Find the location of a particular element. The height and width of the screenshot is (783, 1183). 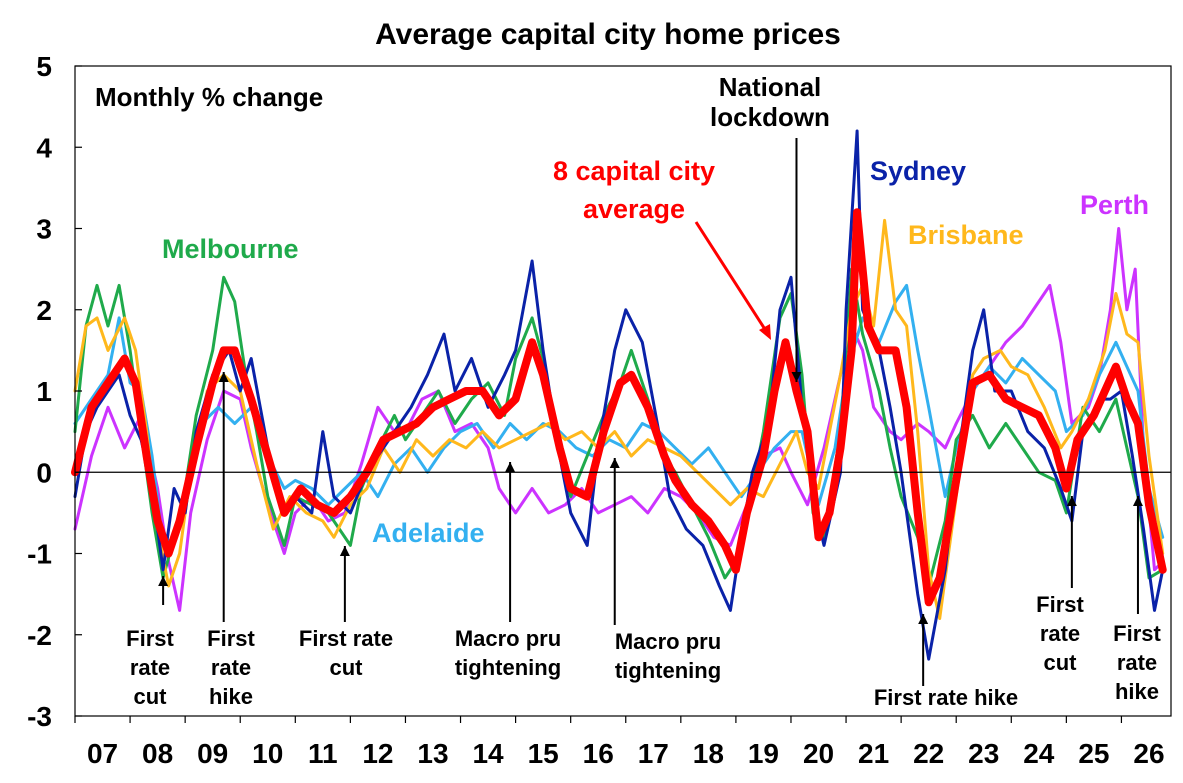

y-tick-label: -2 is located at coordinates (39, 635).